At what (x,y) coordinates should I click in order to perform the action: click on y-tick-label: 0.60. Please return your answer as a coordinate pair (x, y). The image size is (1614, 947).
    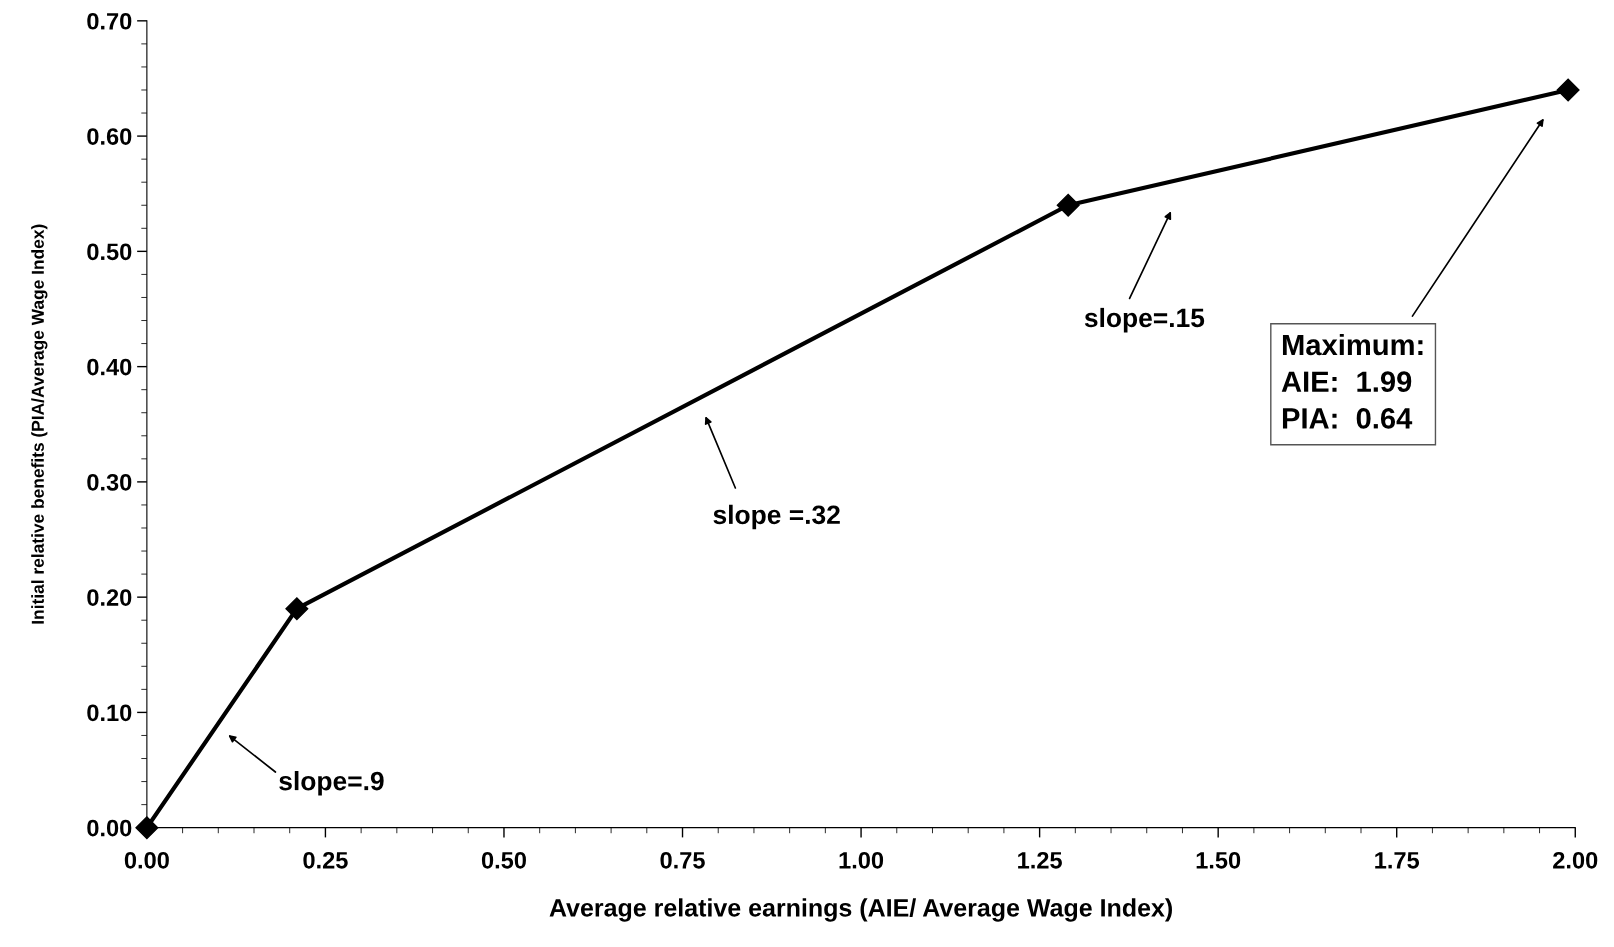
    Looking at the image, I should click on (109, 136).